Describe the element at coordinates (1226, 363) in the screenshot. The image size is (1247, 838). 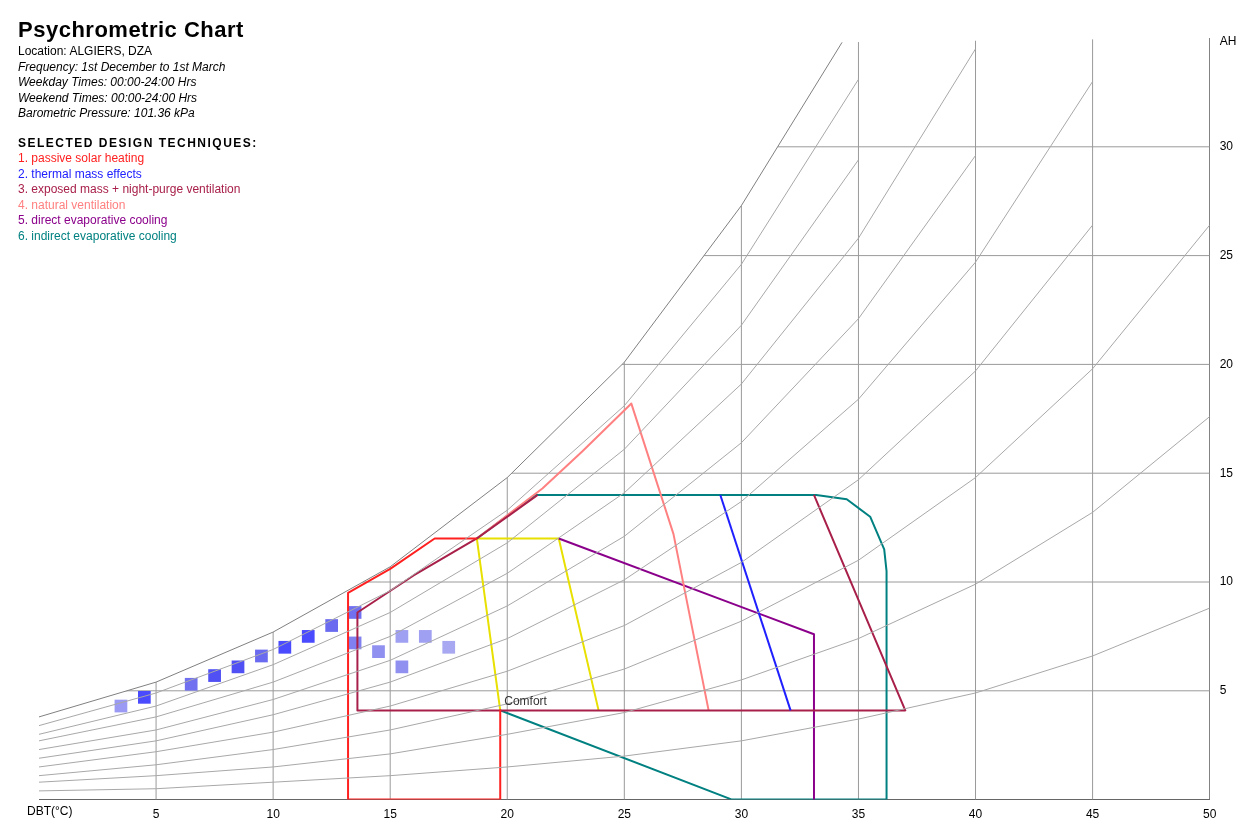
I see `y-tick-label: 20` at that location.